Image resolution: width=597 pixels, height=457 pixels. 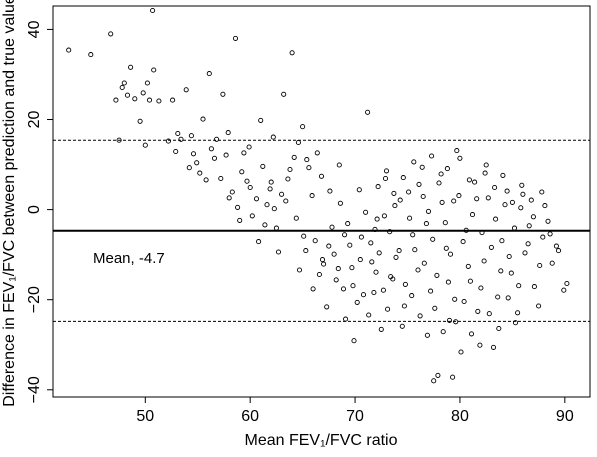 I want to click on x-axis: 50 60 70 80 90, so click(x=354, y=411).